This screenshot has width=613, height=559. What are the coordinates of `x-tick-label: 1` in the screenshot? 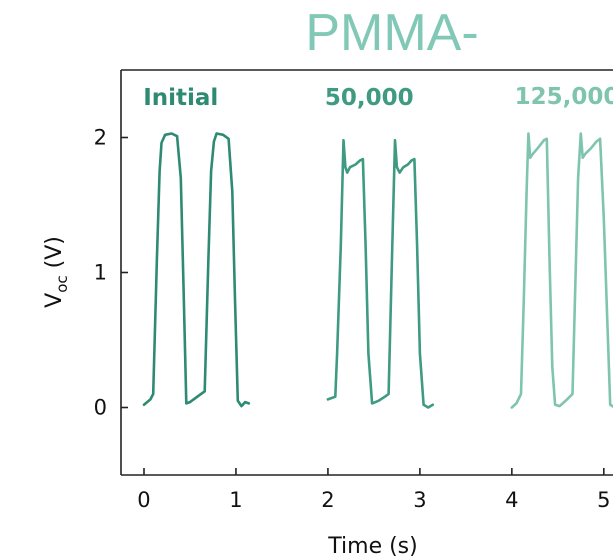 It's located at (235, 500).